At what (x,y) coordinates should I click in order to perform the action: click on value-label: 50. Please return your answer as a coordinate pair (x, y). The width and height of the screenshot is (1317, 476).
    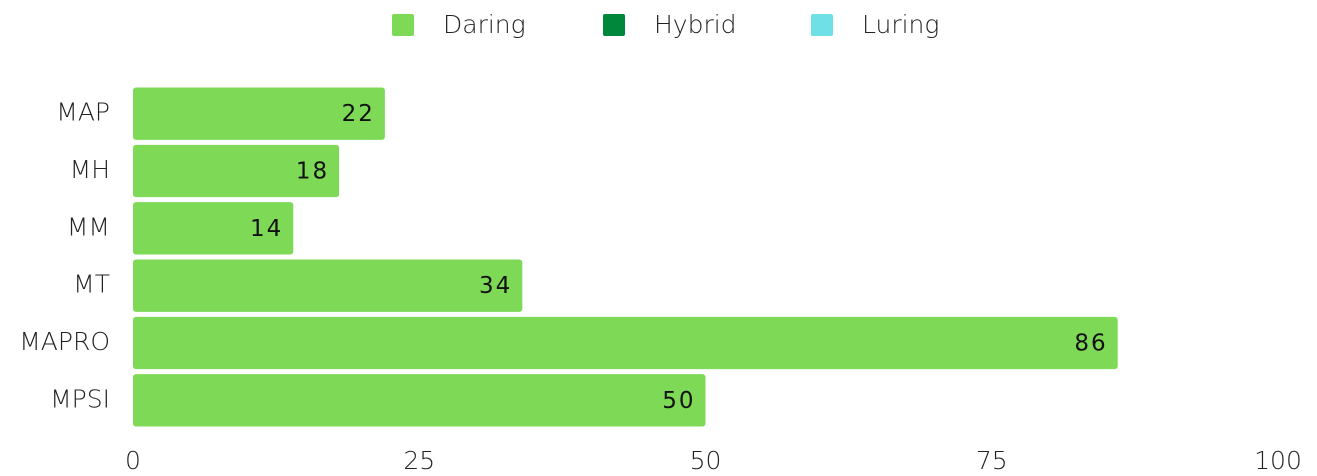
    Looking at the image, I should click on (678, 401).